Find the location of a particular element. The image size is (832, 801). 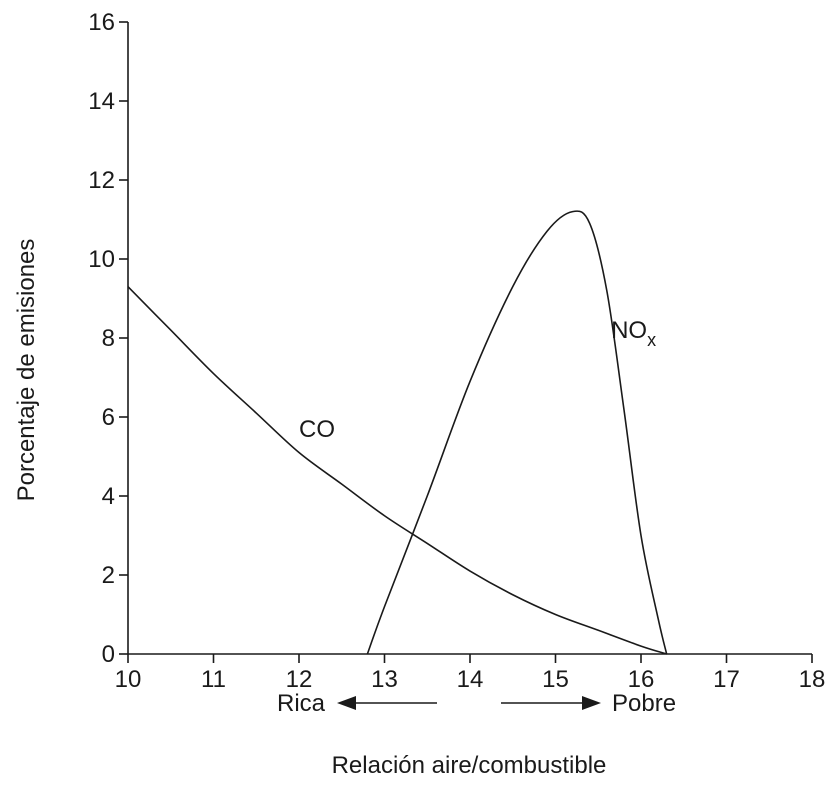

y-tick-label: 14 is located at coordinates (101, 101).